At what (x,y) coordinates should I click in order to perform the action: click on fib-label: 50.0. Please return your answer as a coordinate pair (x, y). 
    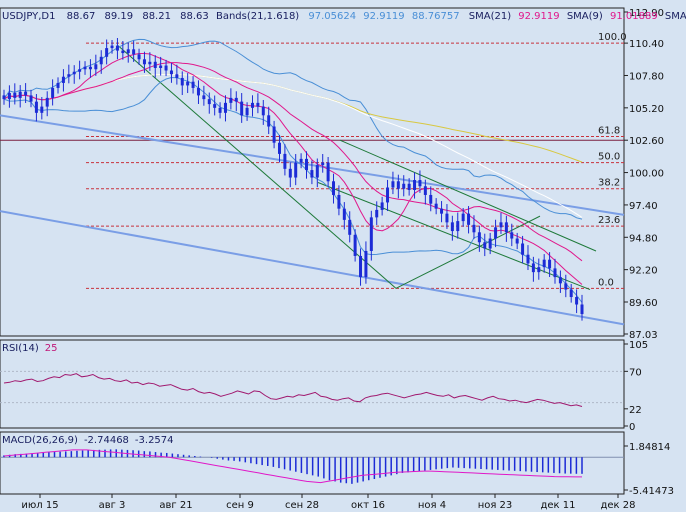
    Looking at the image, I should click on (609, 157).